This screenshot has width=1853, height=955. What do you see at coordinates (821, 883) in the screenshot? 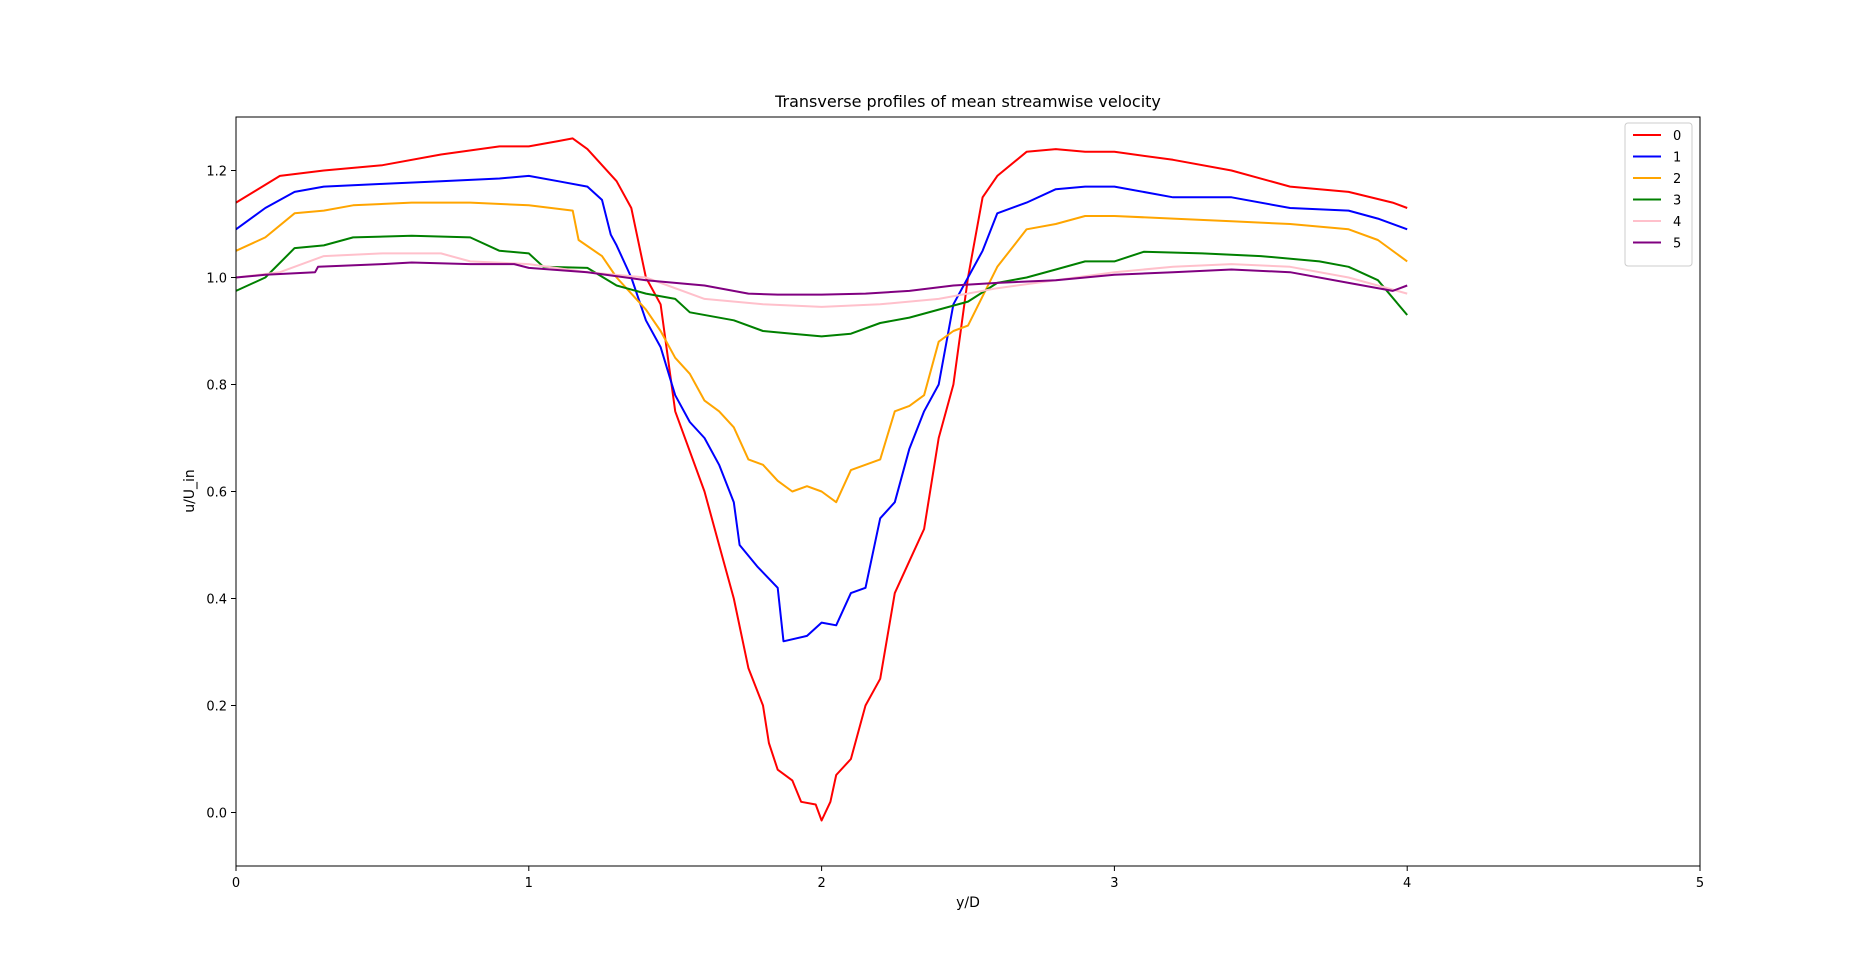
I see `x-tick-label: 2` at bounding box center [821, 883].